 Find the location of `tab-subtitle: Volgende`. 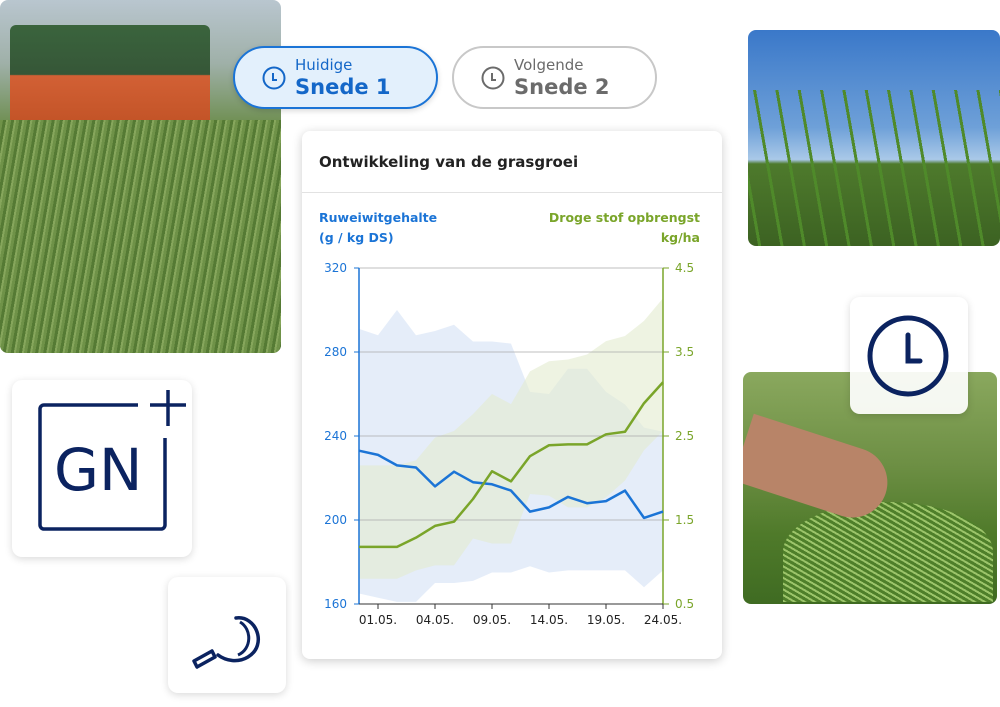

tab-subtitle: Volgende is located at coordinates (549, 64).